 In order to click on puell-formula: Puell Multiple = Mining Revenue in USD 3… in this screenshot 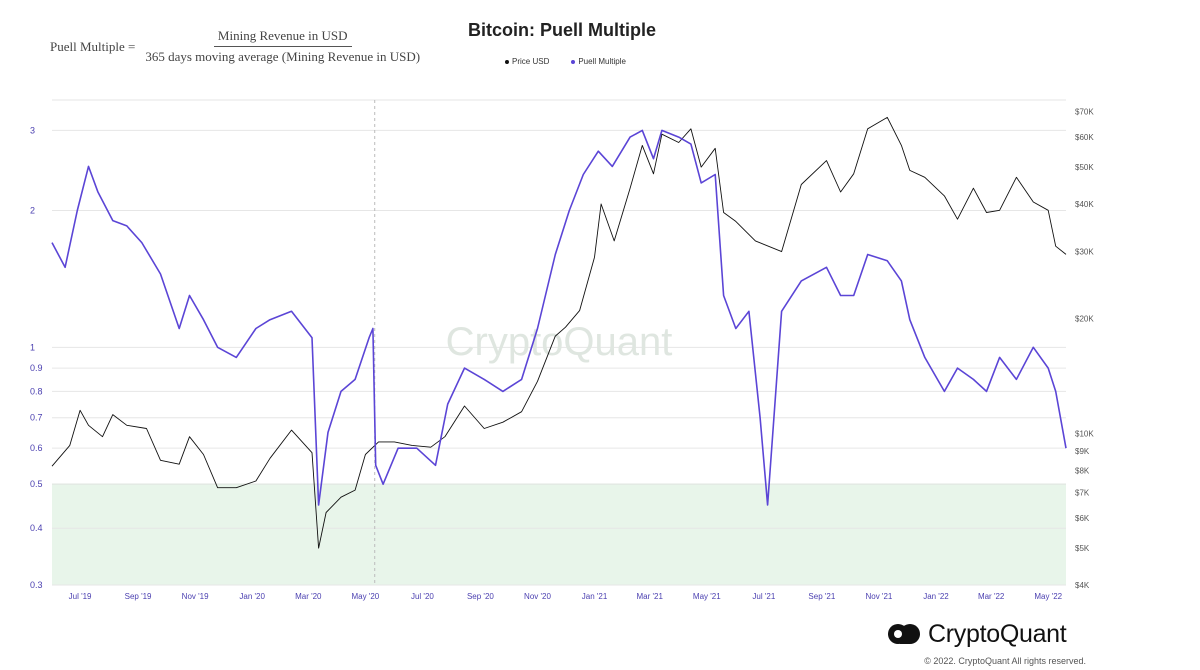, I will do `click(237, 46)`.